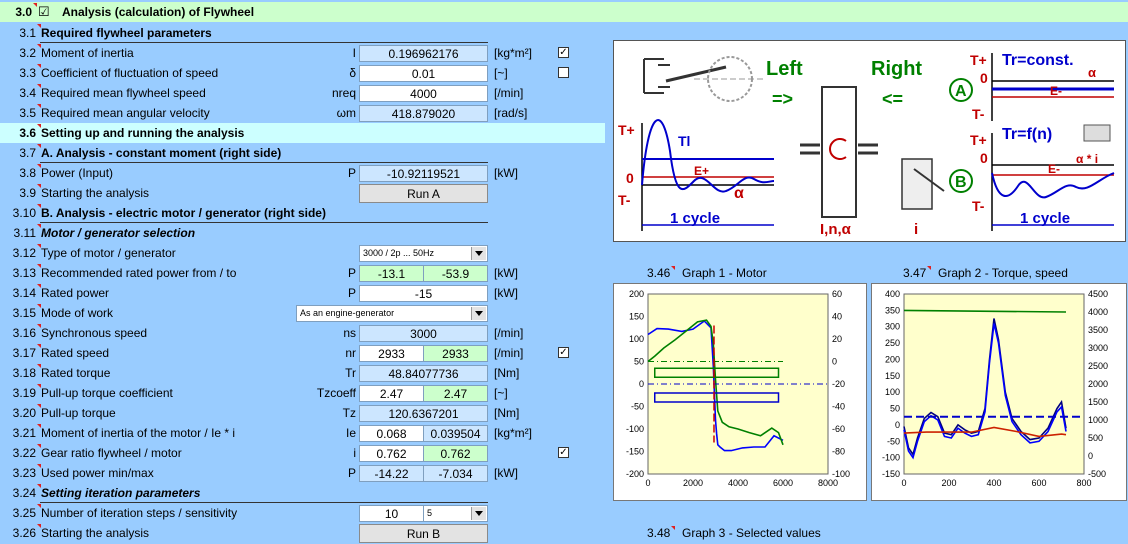 The height and width of the screenshot is (544, 1128). What do you see at coordinates (837, 294) in the screenshot?
I see `y-right-tick-label: 60` at bounding box center [837, 294].